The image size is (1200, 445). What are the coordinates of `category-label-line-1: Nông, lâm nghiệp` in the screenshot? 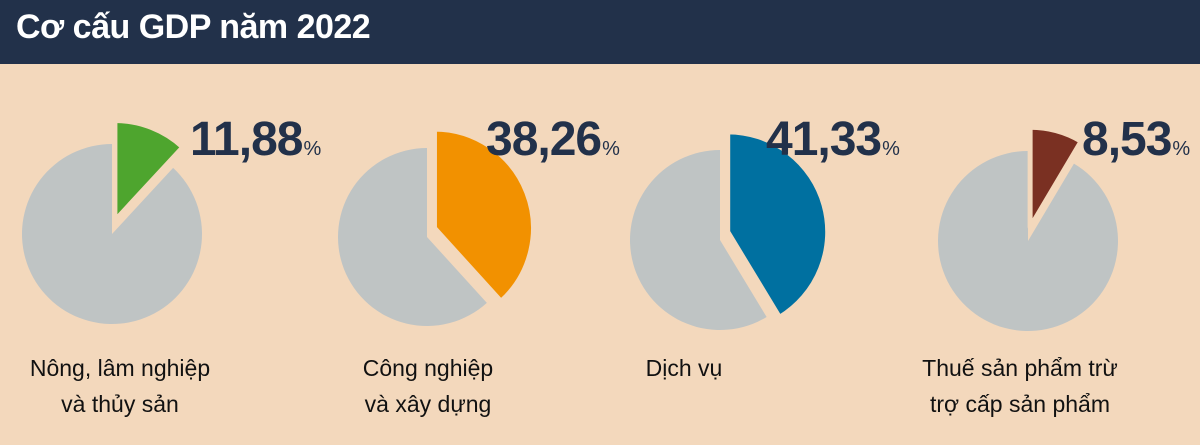 It's located at (120, 368).